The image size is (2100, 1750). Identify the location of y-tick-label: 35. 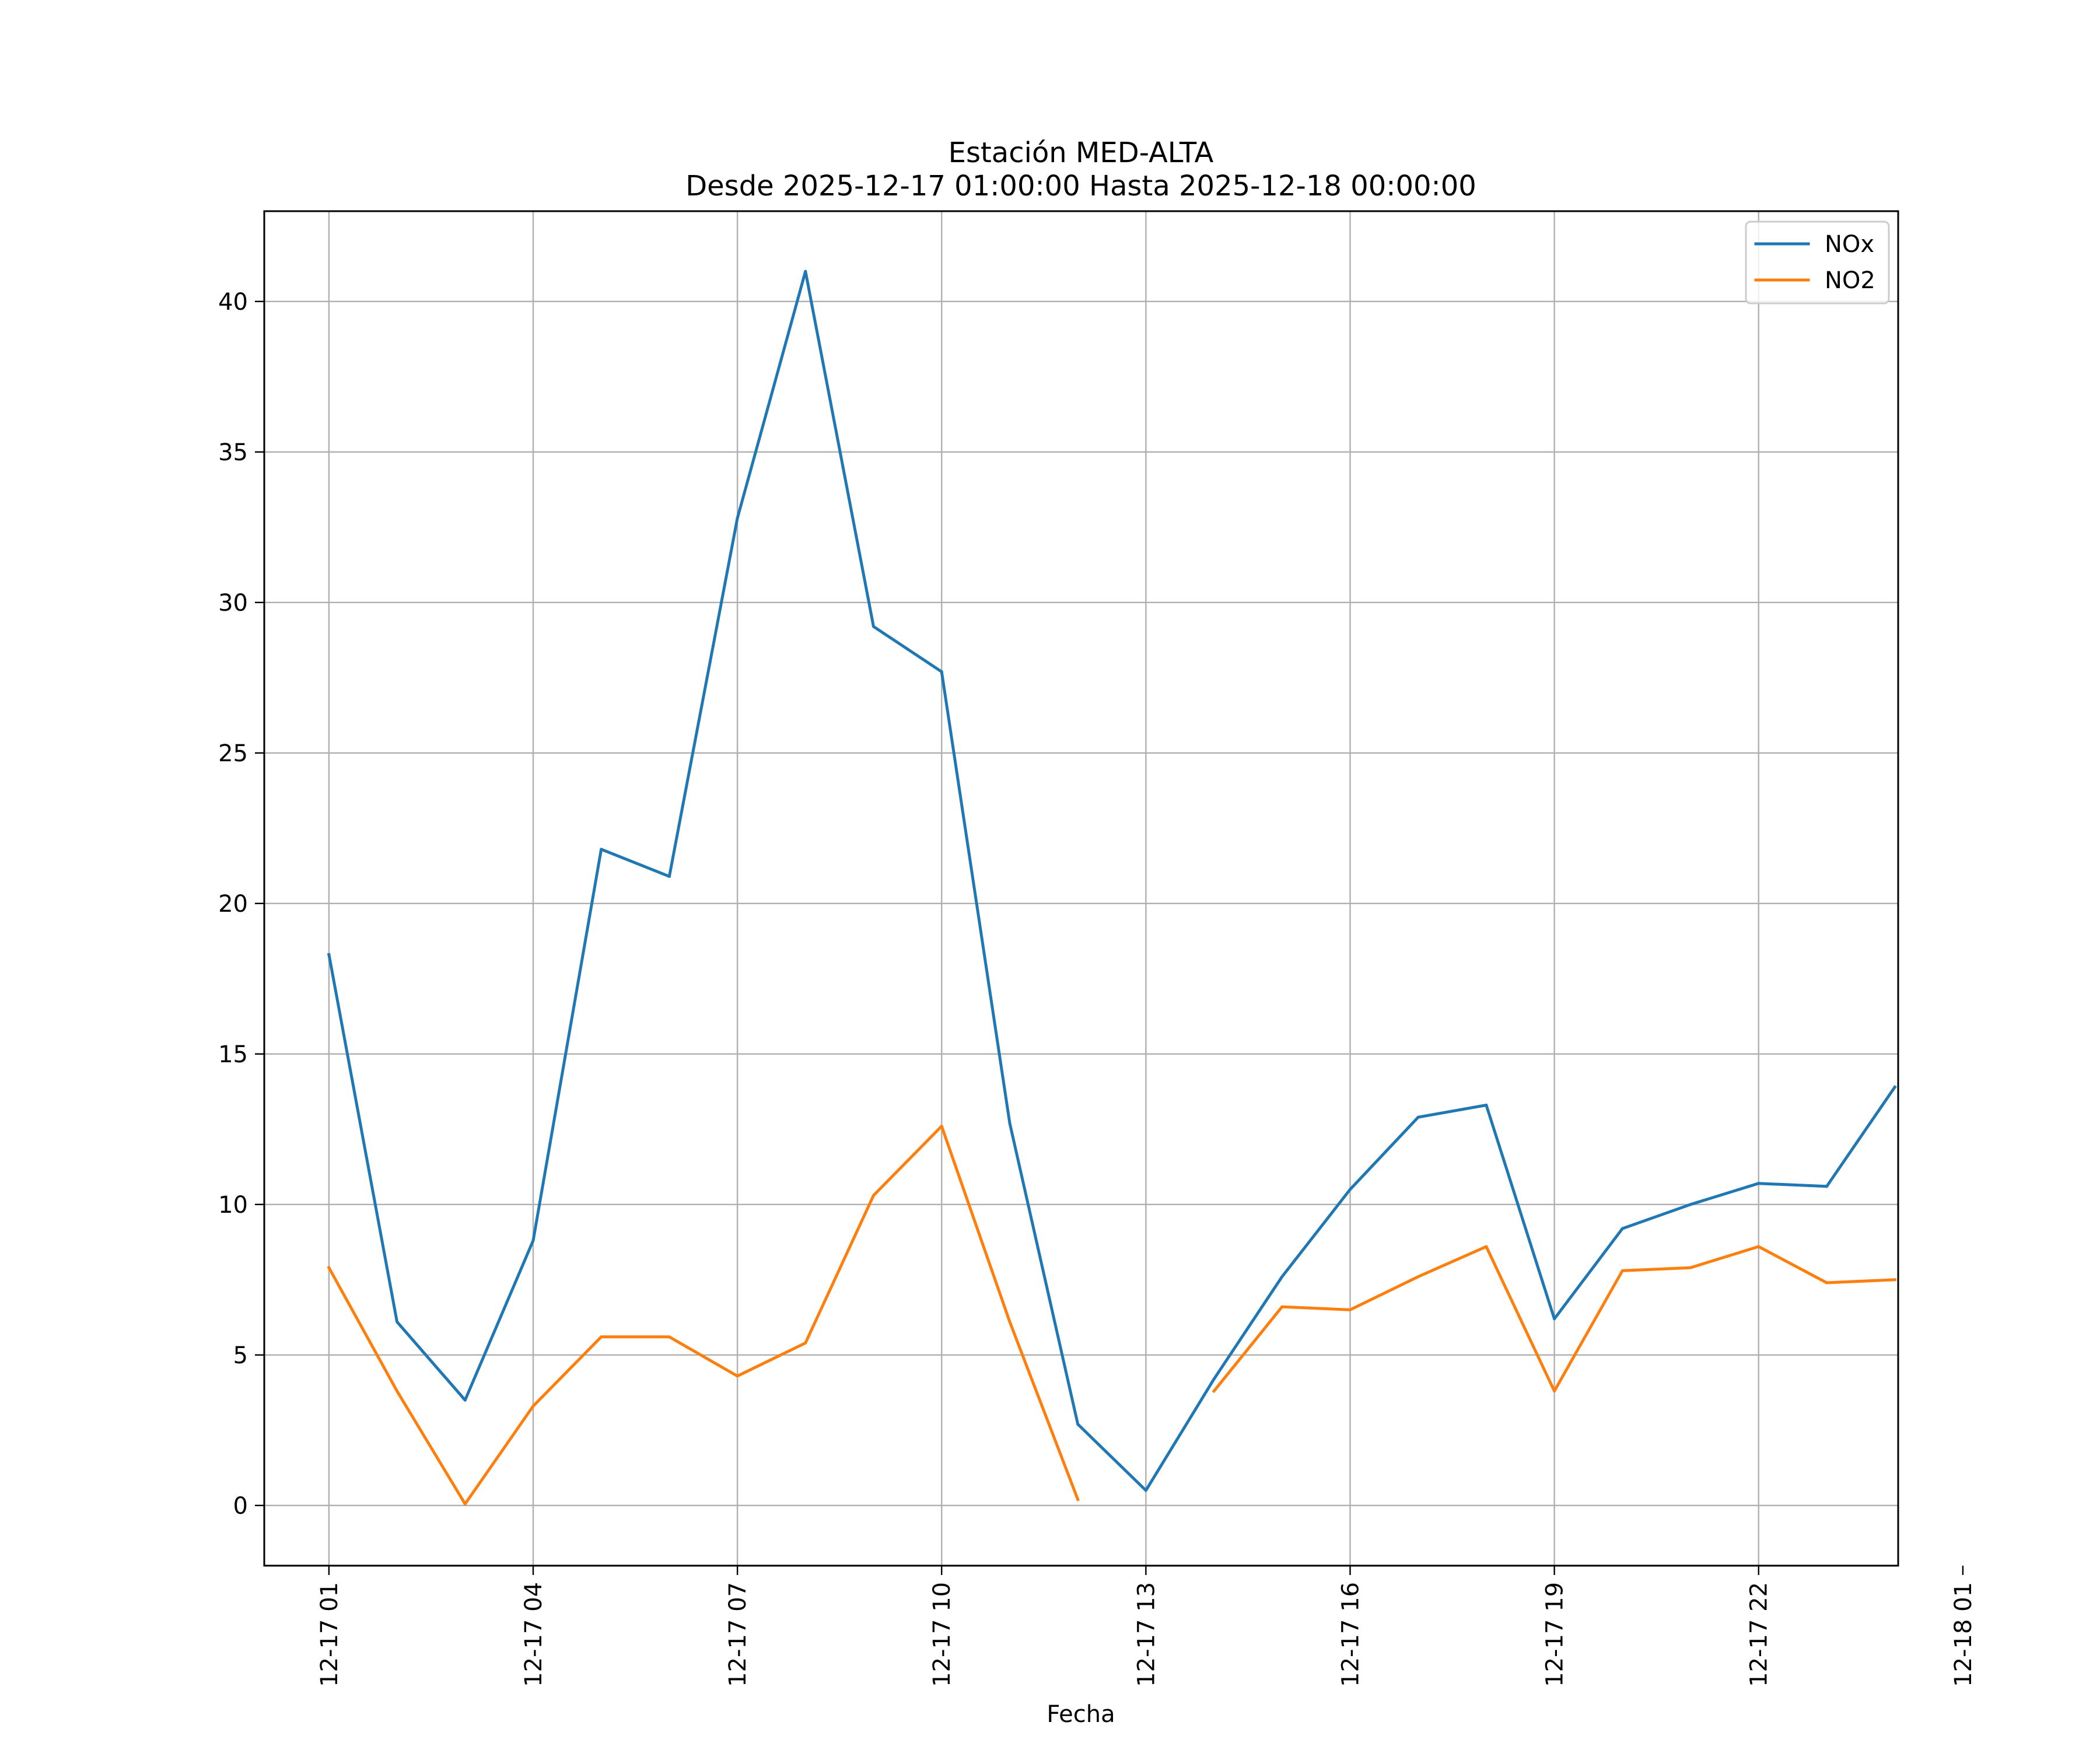
(233, 452).